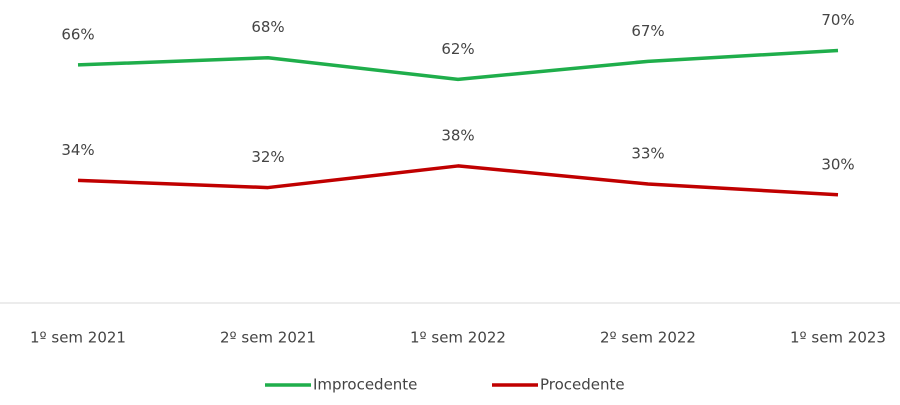 This screenshot has height=405, width=900. Describe the element at coordinates (457, 49) in the screenshot. I see `data-label: 62%` at that location.